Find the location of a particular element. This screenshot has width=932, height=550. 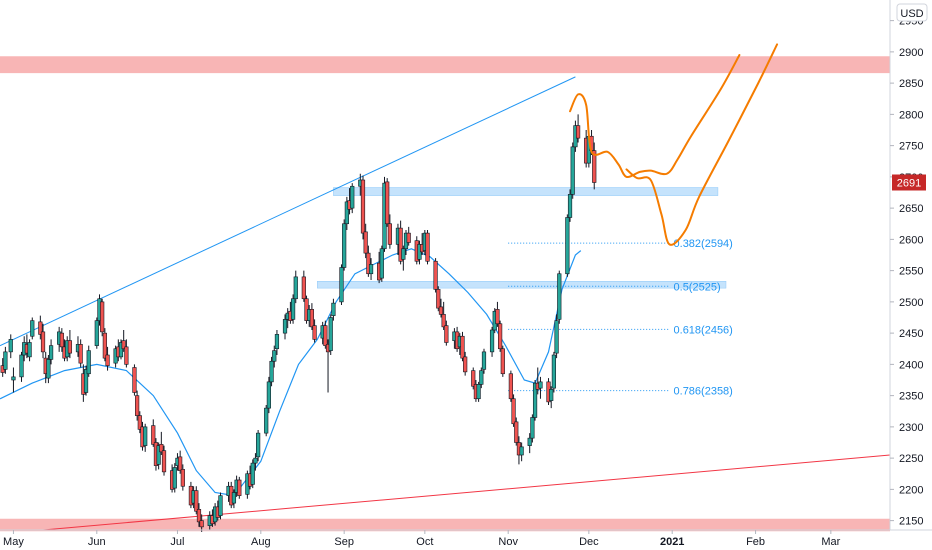

time-tick-Sep: Sep is located at coordinates (344, 542).